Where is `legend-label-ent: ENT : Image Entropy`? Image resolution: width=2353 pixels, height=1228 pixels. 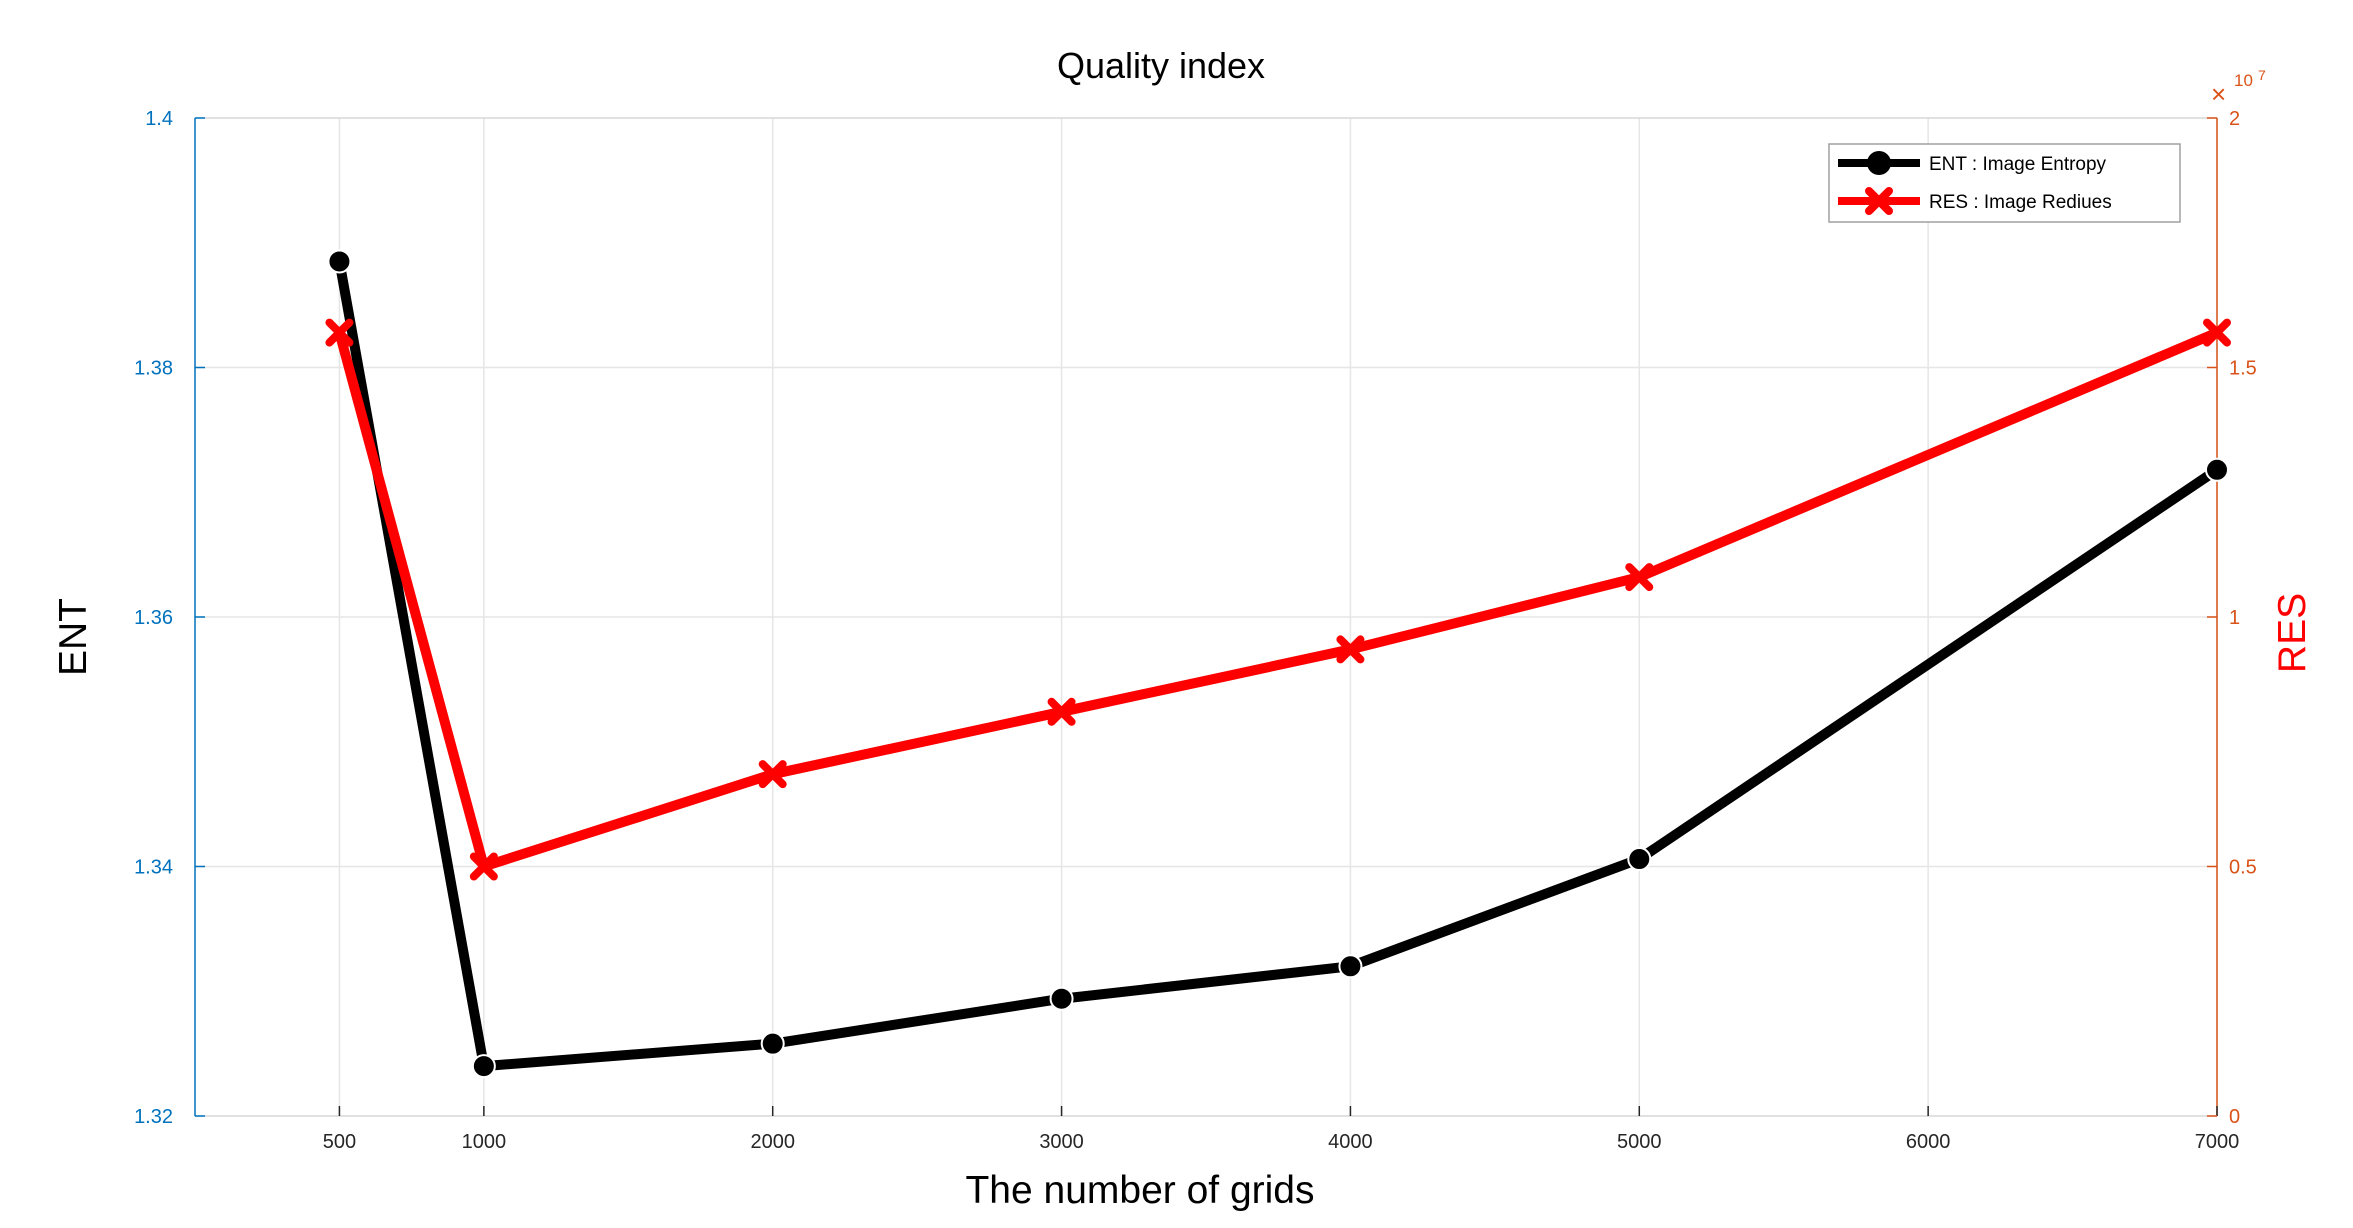 legend-label-ent: ENT : Image Entropy is located at coordinates (2018, 164).